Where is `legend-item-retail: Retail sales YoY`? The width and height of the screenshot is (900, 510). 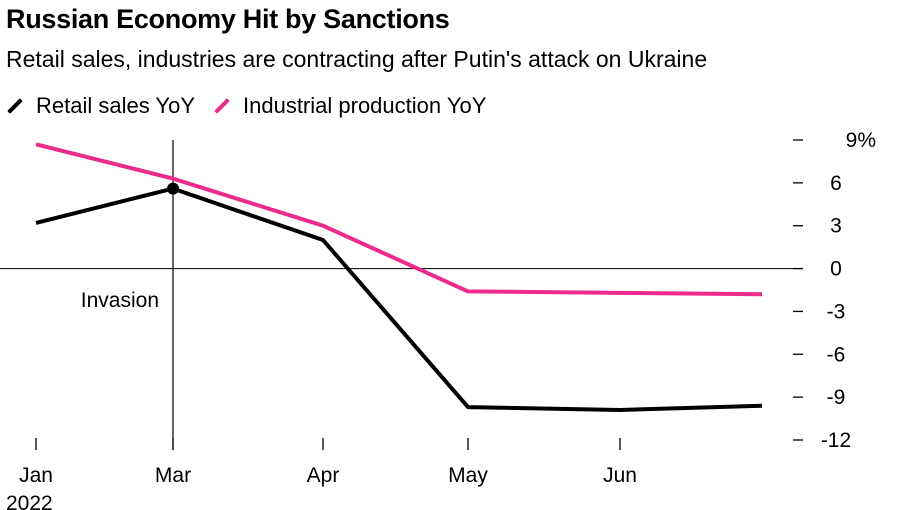
legend-item-retail: Retail sales YoY is located at coordinates (100, 106).